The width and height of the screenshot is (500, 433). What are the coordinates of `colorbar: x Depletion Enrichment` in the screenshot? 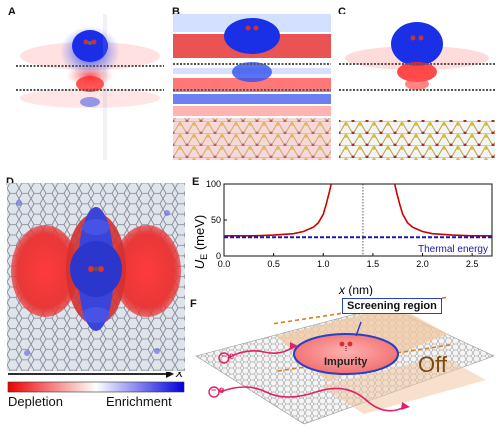 It's located at (98, 402).